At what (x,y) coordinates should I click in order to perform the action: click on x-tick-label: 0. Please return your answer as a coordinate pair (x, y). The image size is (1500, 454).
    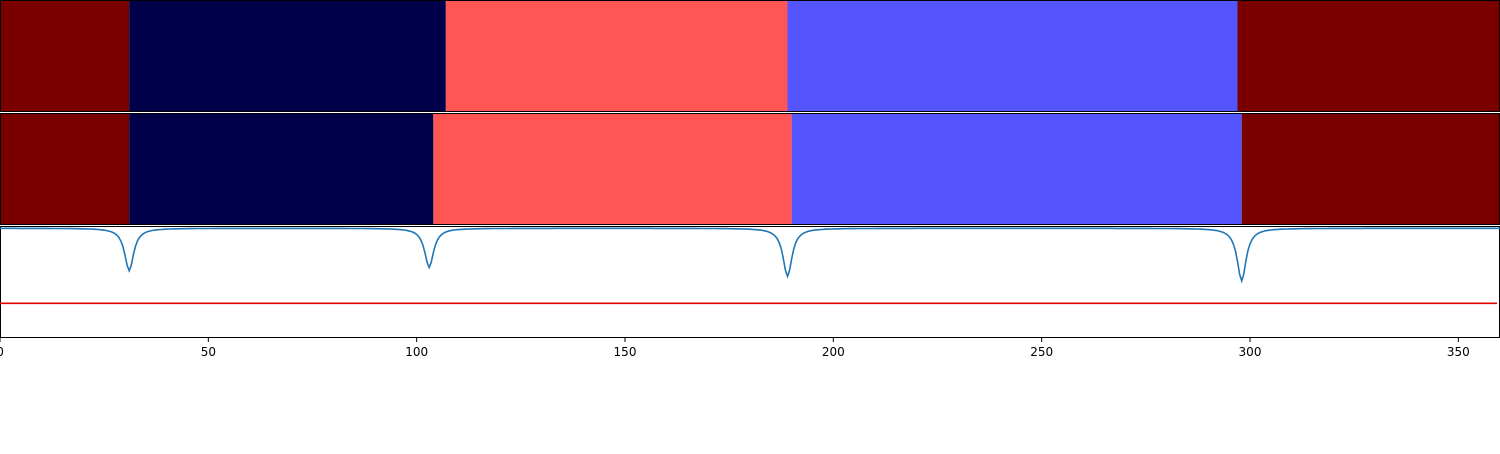
    Looking at the image, I should click on (2, 352).